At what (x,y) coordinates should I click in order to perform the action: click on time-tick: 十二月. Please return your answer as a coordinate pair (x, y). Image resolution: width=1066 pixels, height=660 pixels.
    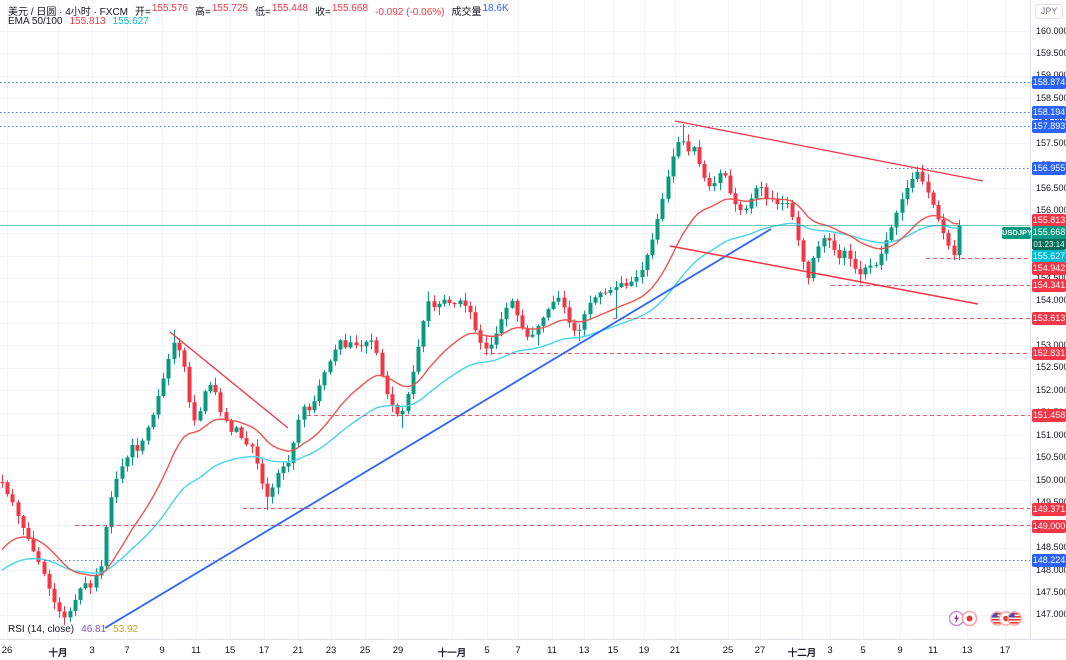
    Looking at the image, I should click on (802, 653).